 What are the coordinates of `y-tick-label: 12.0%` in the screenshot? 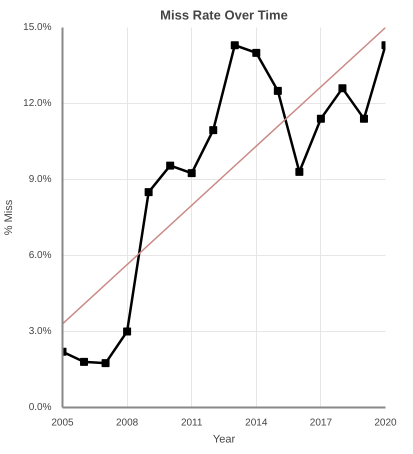 It's located at (37, 103).